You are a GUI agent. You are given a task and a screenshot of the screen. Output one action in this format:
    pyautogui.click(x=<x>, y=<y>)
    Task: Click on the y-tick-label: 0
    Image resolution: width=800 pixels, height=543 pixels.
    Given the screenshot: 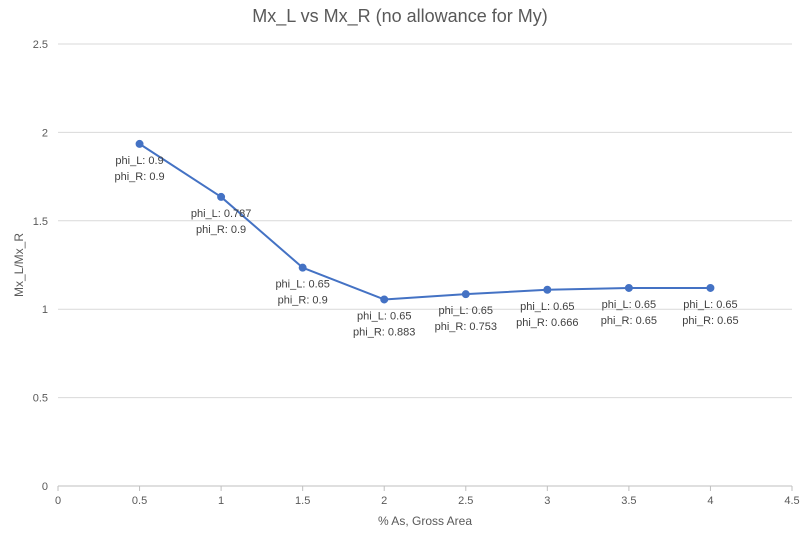 What is the action you would take?
    pyautogui.click(x=45, y=487)
    